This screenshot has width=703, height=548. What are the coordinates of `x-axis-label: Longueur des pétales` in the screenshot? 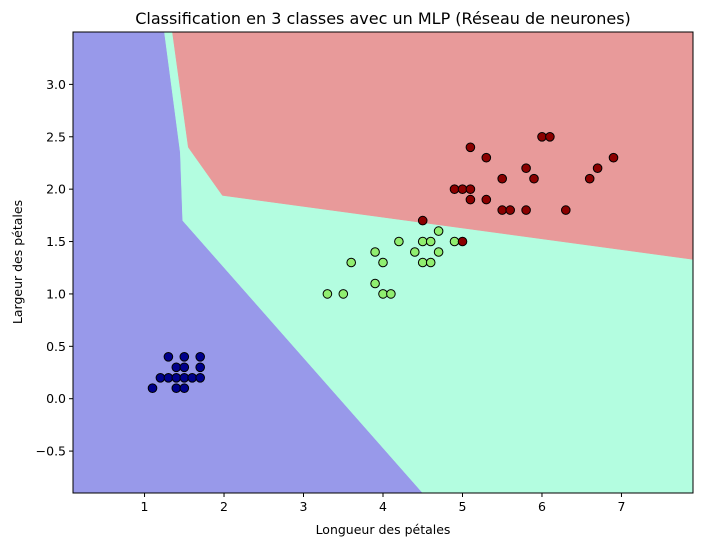 It's located at (383, 529).